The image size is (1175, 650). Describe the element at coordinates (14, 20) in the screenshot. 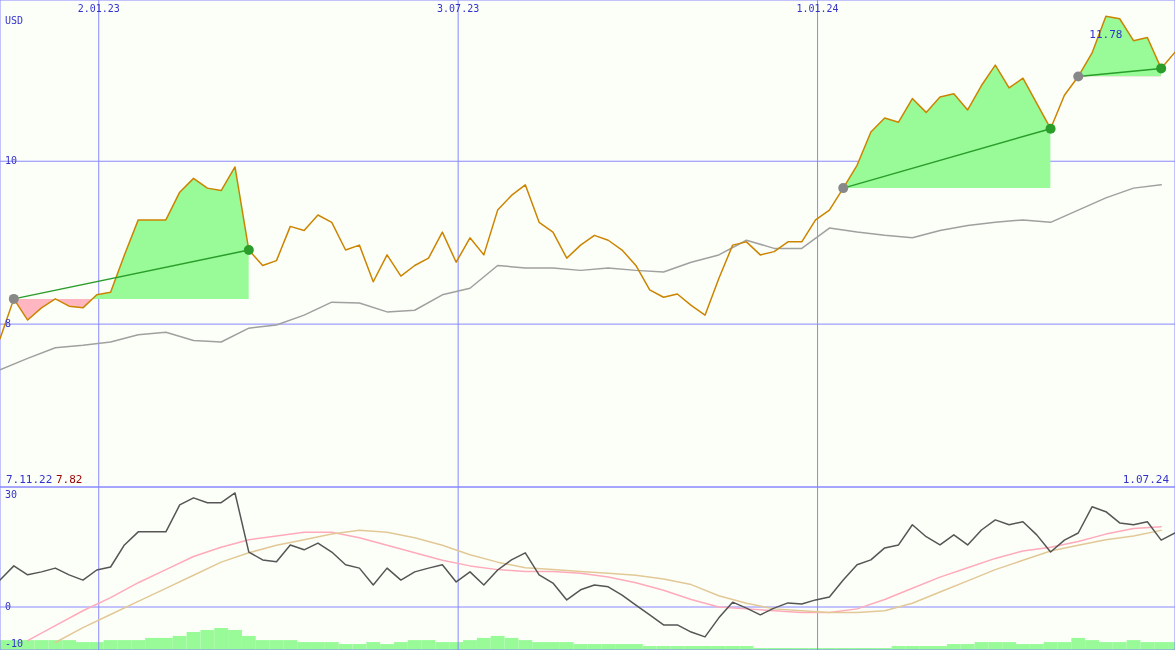

I see `y-axis-title: USD` at that location.